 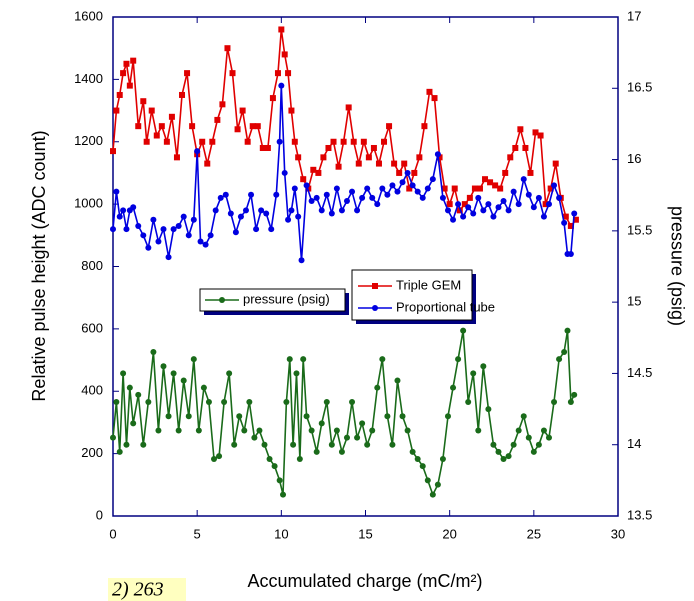 I want to click on y-tick-label: 400, so click(x=92, y=390).